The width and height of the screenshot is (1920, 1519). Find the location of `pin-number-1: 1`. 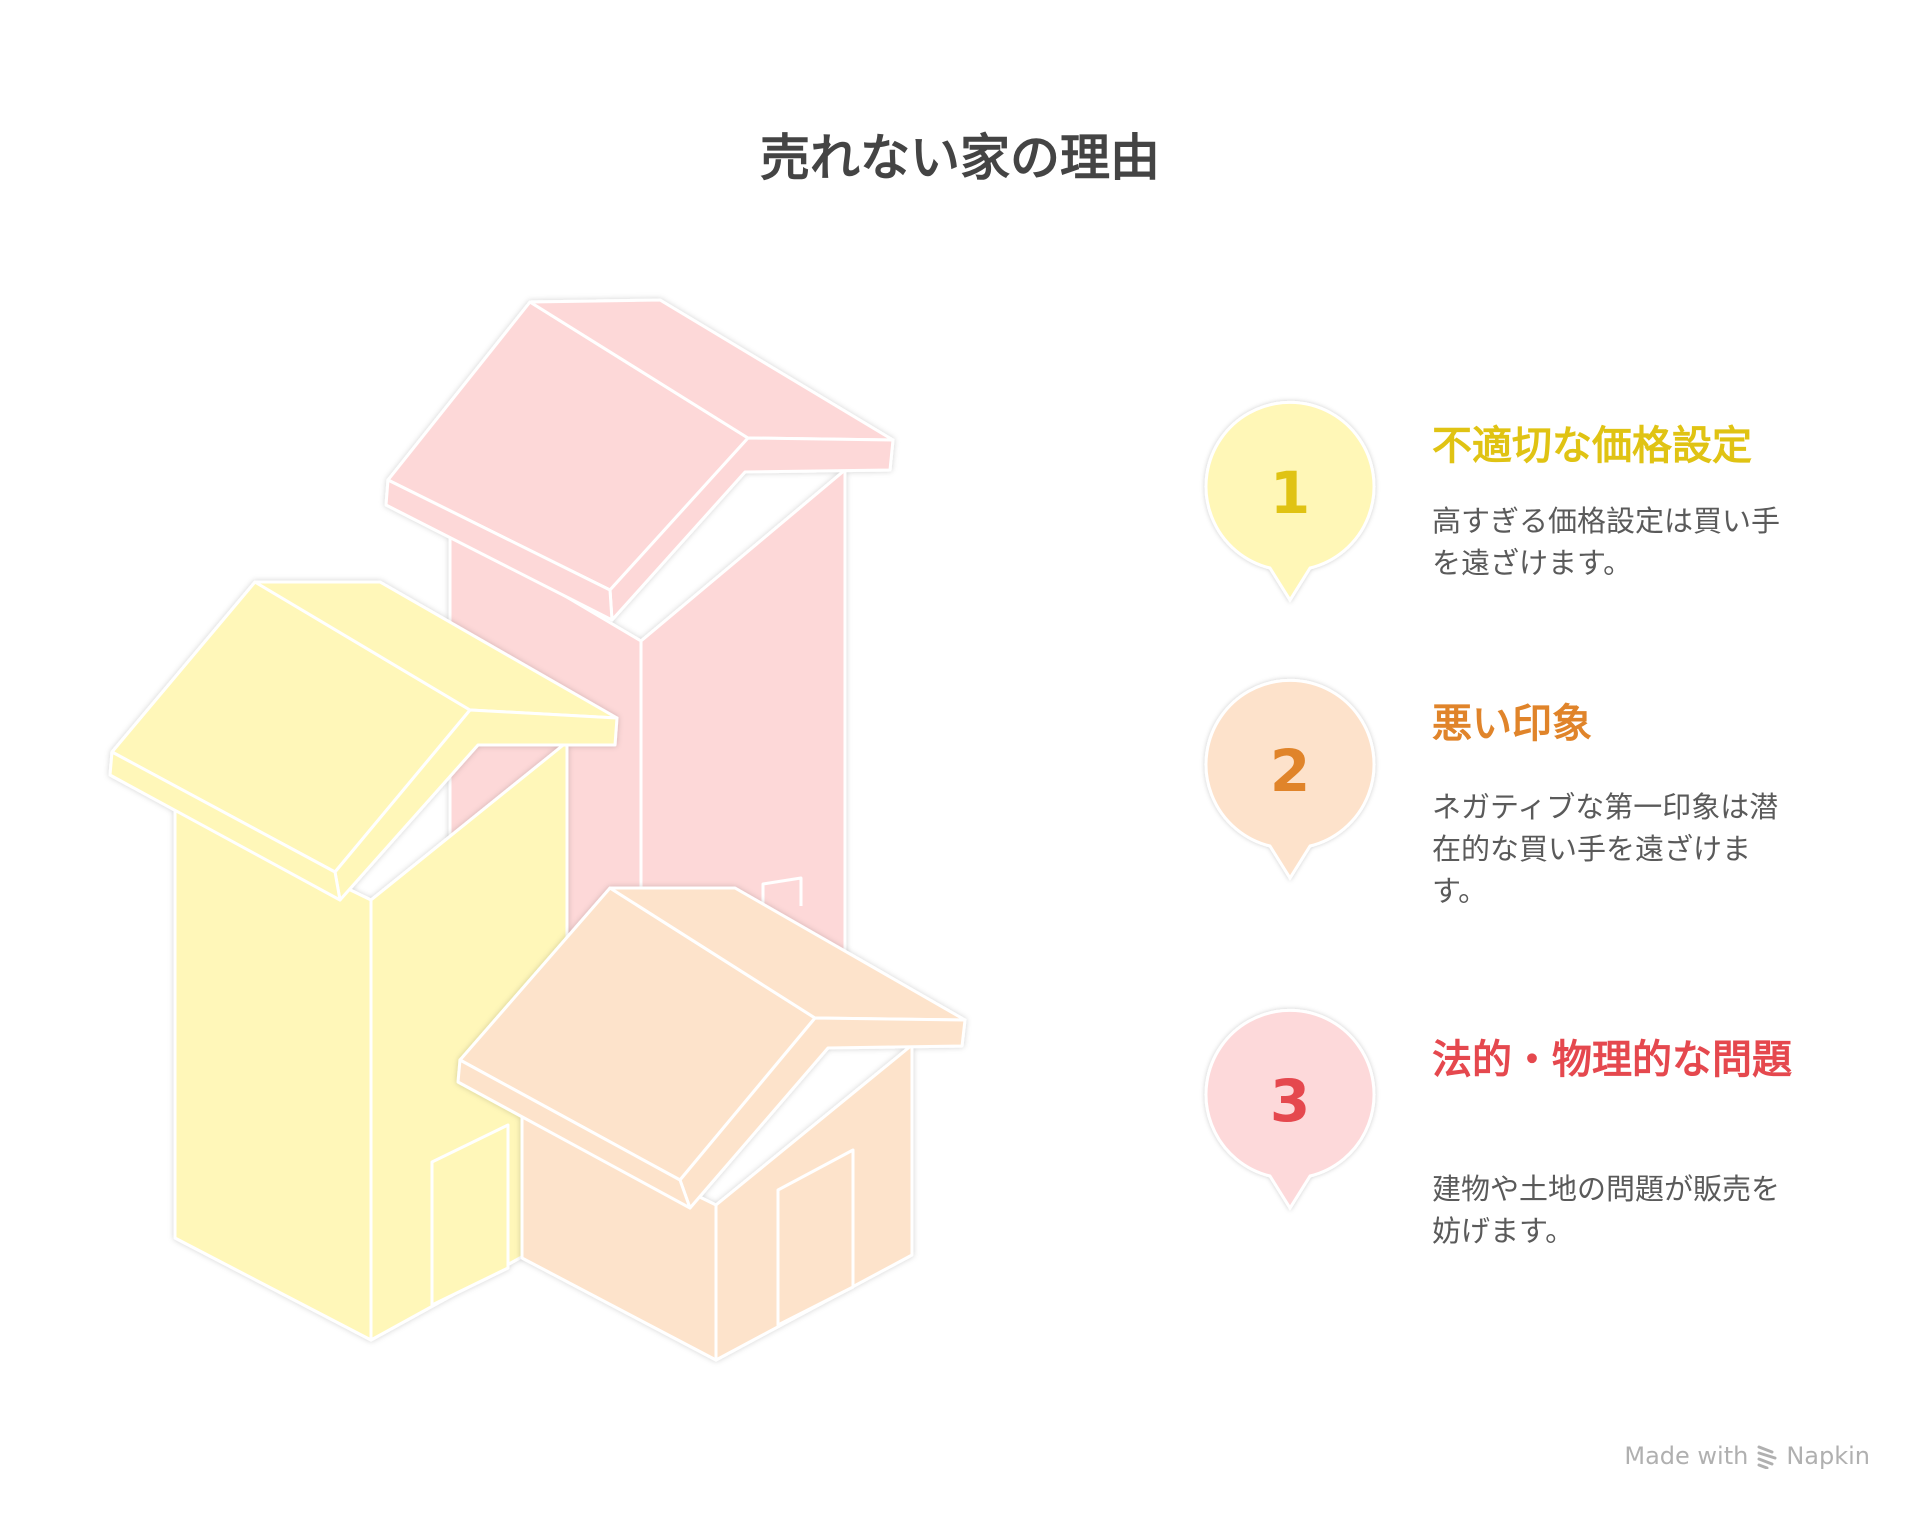

pin-number-1: 1 is located at coordinates (1290, 493).